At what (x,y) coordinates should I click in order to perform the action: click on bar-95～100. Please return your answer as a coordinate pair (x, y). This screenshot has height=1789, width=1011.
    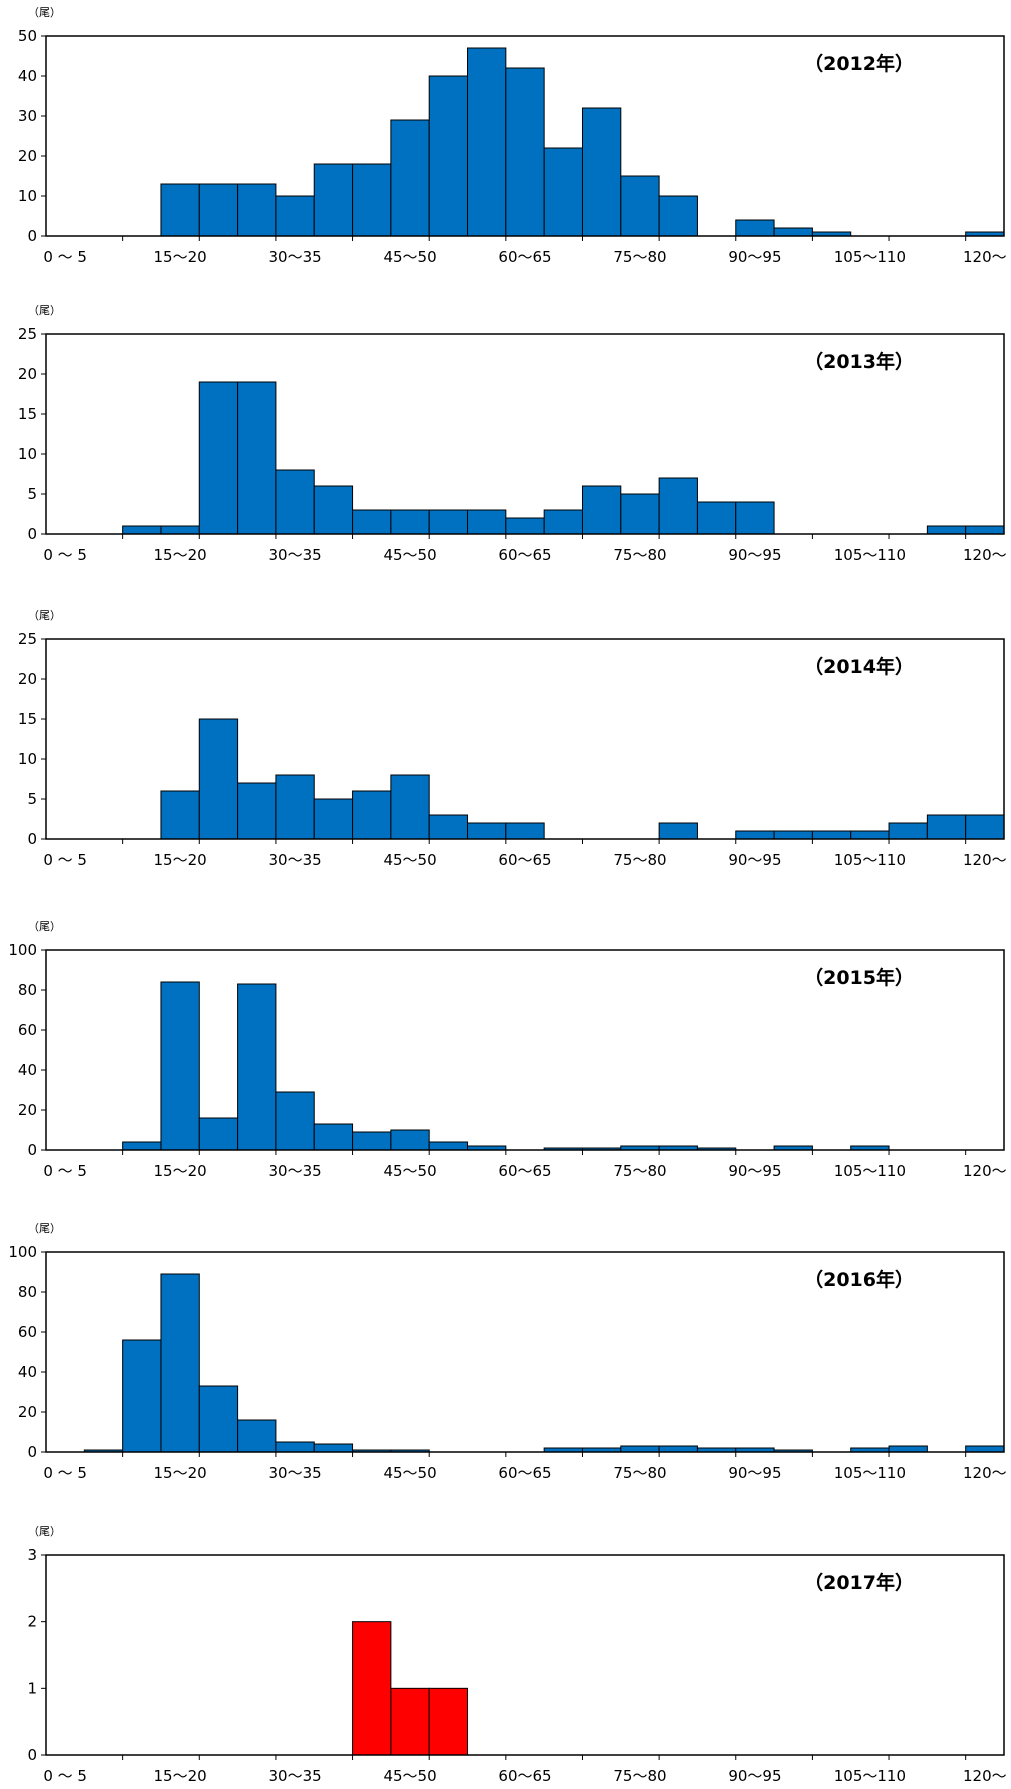
    Looking at the image, I should click on (793, 232).